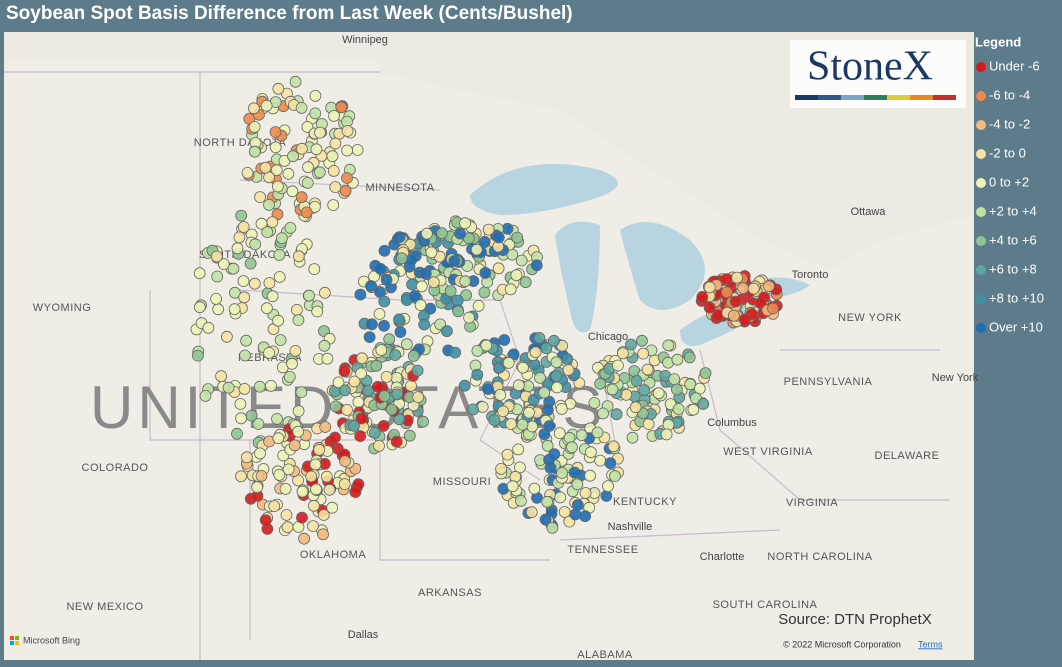 The height and width of the screenshot is (667, 1062). Describe the element at coordinates (732, 423) in the screenshot. I see `place-label: Columbus` at that location.